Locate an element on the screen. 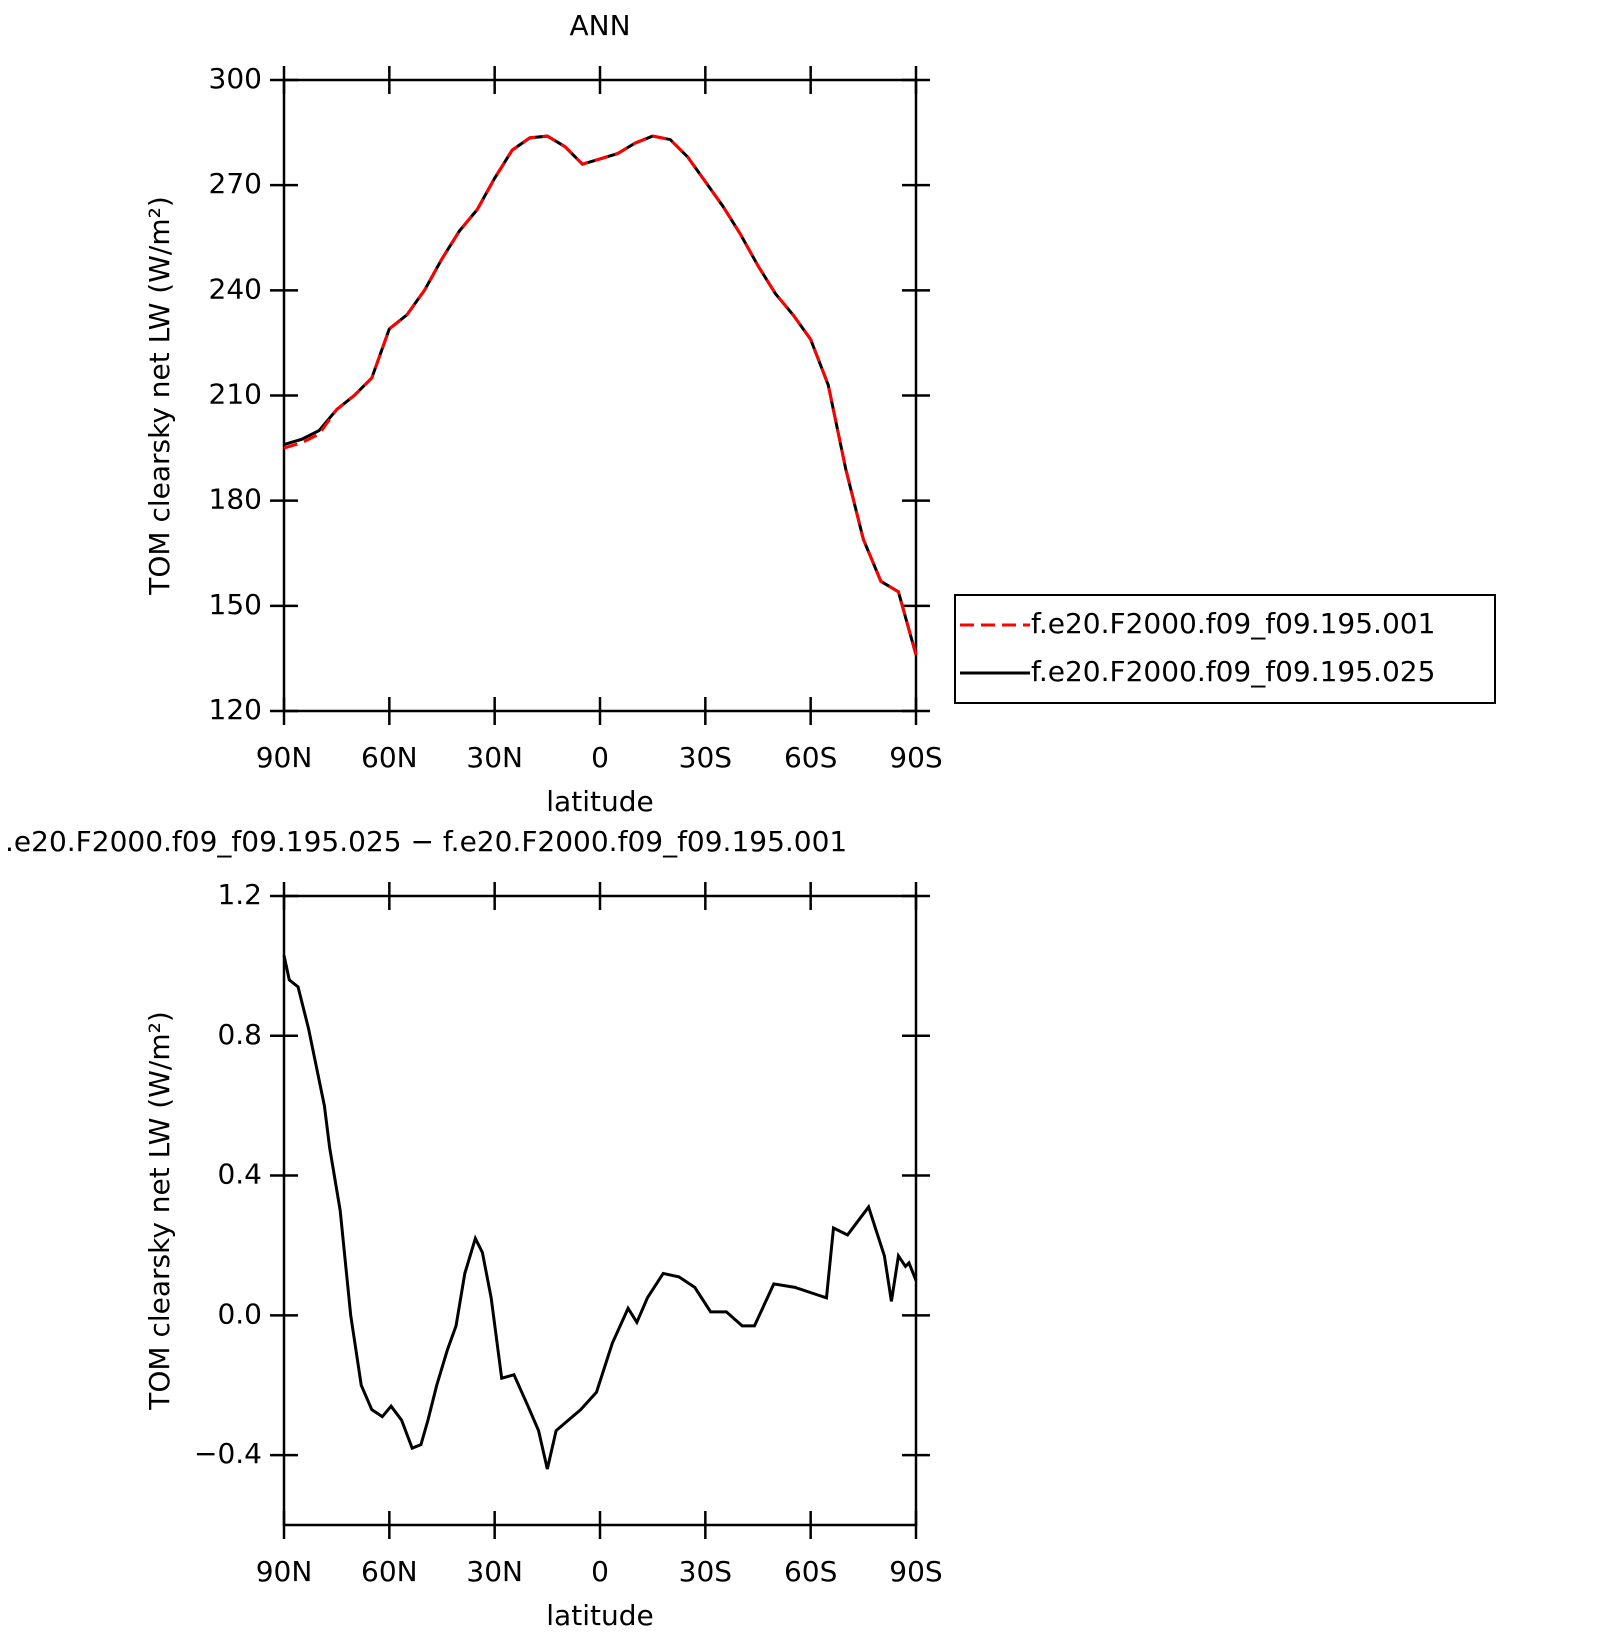 The height and width of the screenshot is (1635, 1599). y-tick-label: 180 is located at coordinates (235, 499).